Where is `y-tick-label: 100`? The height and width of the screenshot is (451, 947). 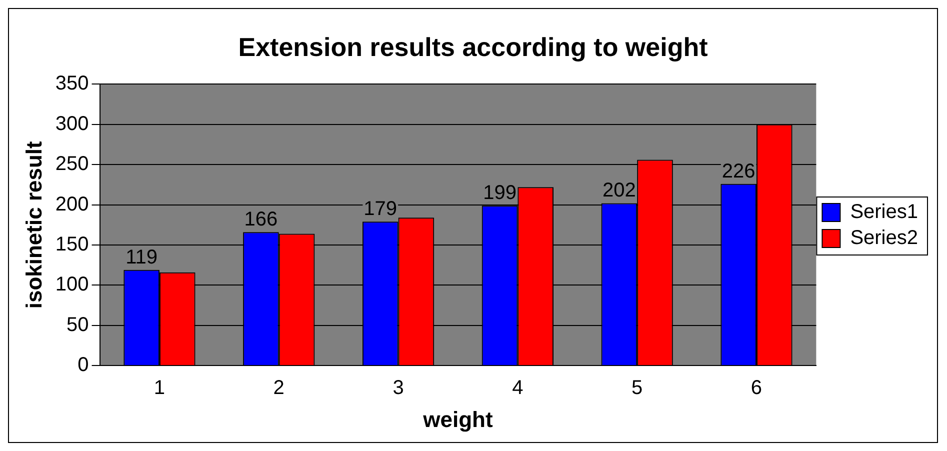
y-tick-label: 100 is located at coordinates (72, 285).